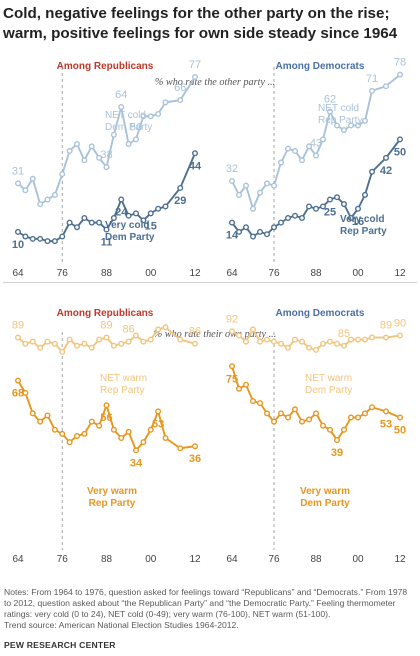 The height and width of the screenshot is (656, 420). Describe the element at coordinates (180, 88) in the screenshot. I see `data-label: 66` at that location.